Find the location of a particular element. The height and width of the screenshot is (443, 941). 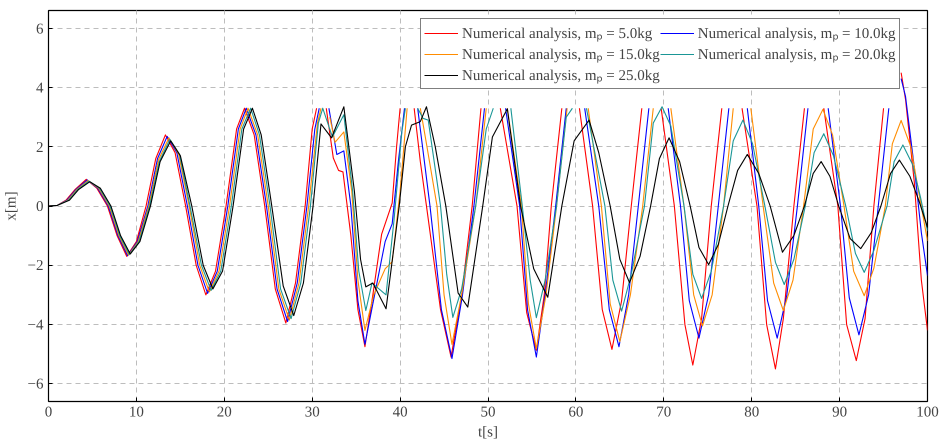

y-tick-label: 0 is located at coordinates (40, 207).